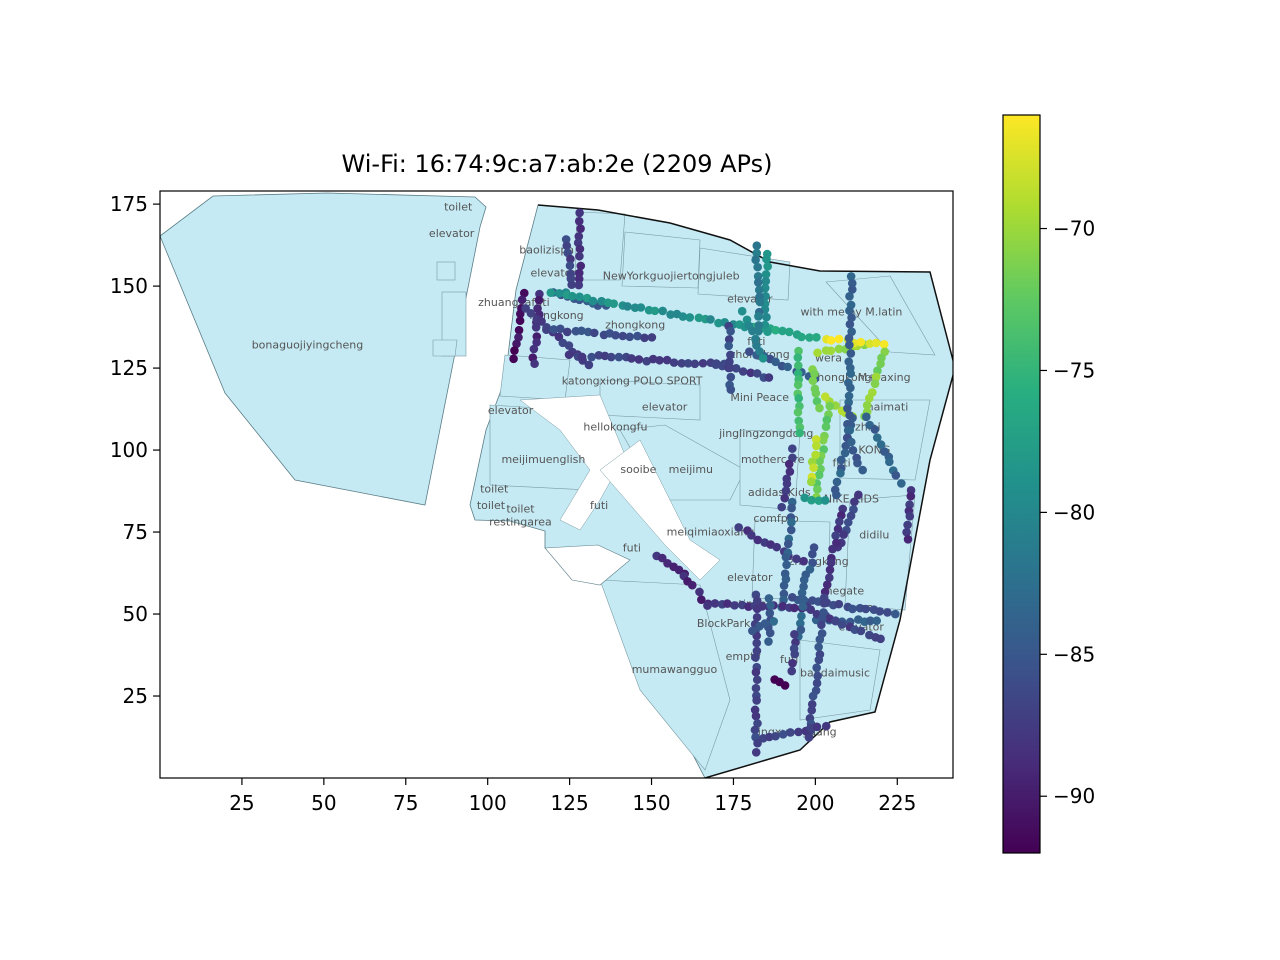  Describe the element at coordinates (667, 380) in the screenshot. I see `map-label: POLO SPORT` at that location.